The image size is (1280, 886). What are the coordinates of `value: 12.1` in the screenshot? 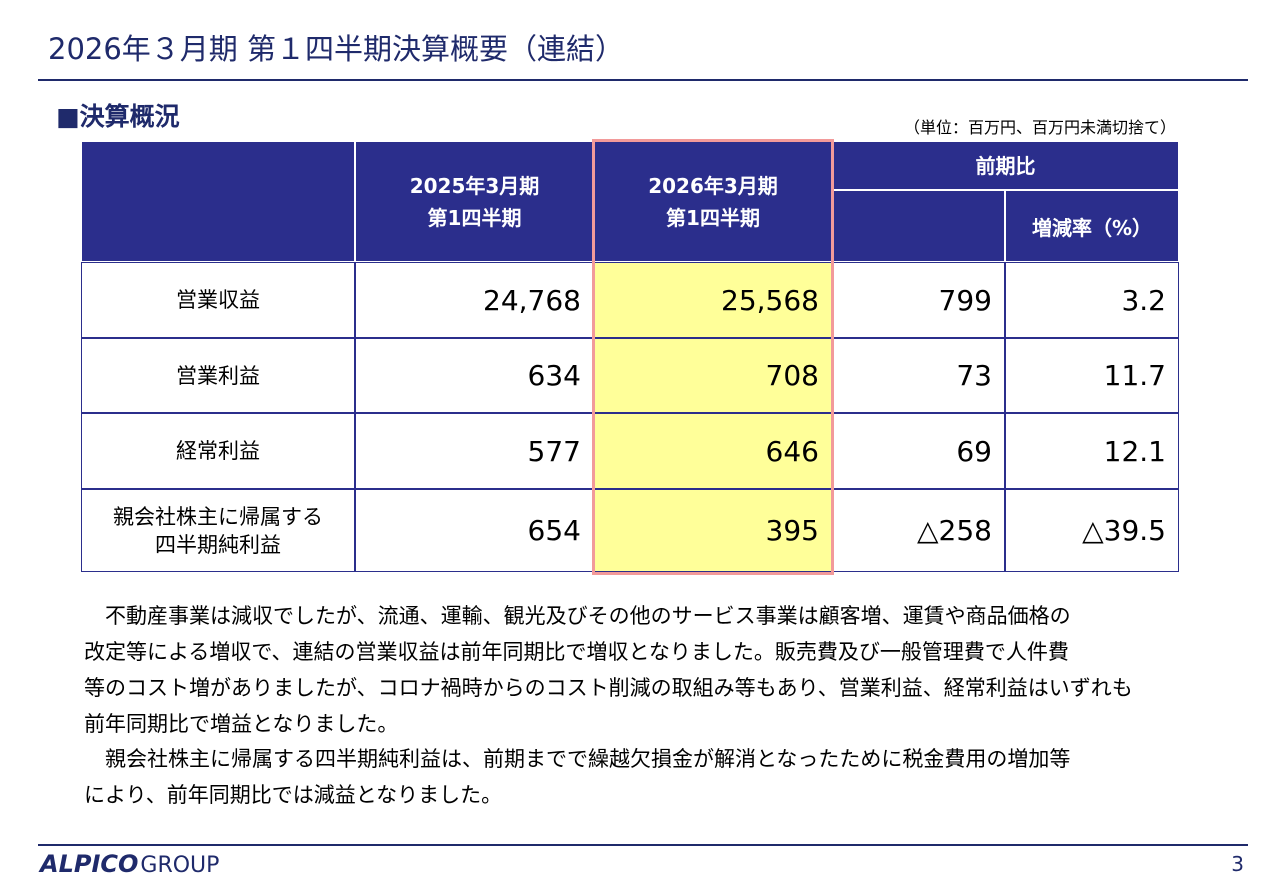 It's located at (1134, 451).